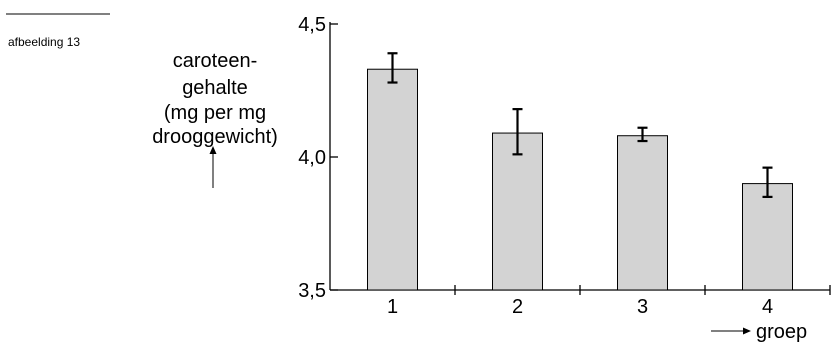 The width and height of the screenshot is (832, 343). I want to click on y-ticks: 3,5 4,0 4,5, so click(318, 158).